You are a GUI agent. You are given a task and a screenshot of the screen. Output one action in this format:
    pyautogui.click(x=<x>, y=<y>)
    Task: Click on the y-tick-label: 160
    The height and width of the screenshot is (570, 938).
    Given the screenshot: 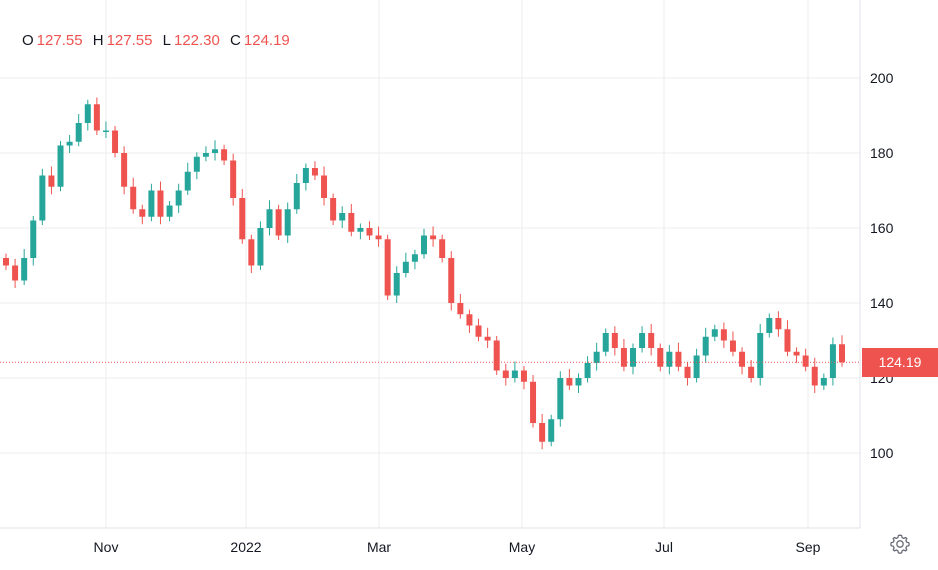 What is the action you would take?
    pyautogui.click(x=882, y=228)
    